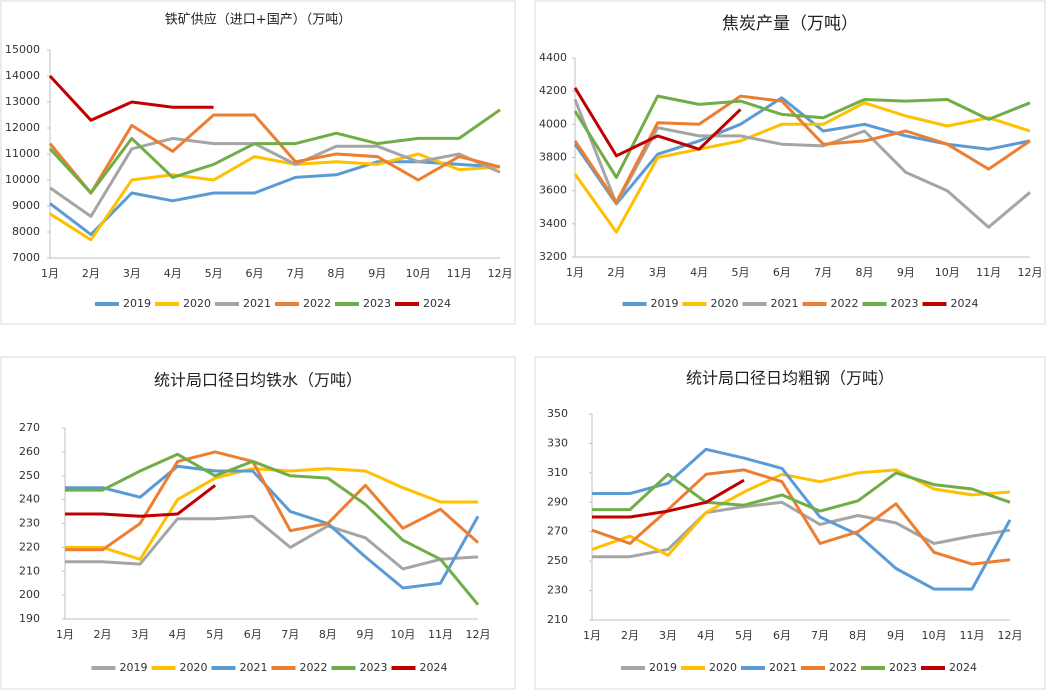 The image size is (1049, 692). I want to click on y-tick-label: 11000, so click(22, 153).